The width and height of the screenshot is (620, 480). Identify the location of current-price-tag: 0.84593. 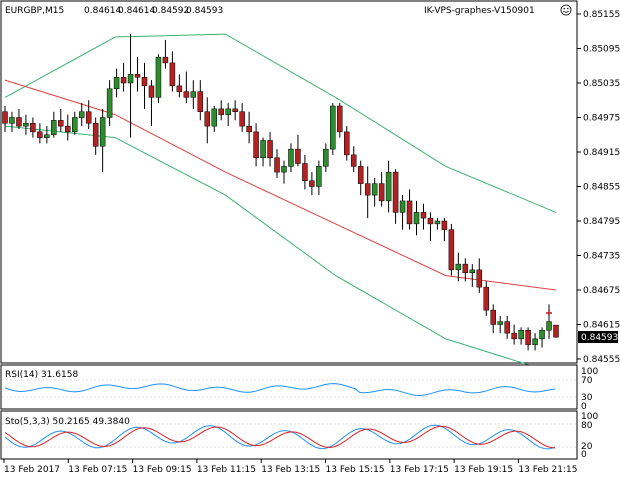
(598, 337).